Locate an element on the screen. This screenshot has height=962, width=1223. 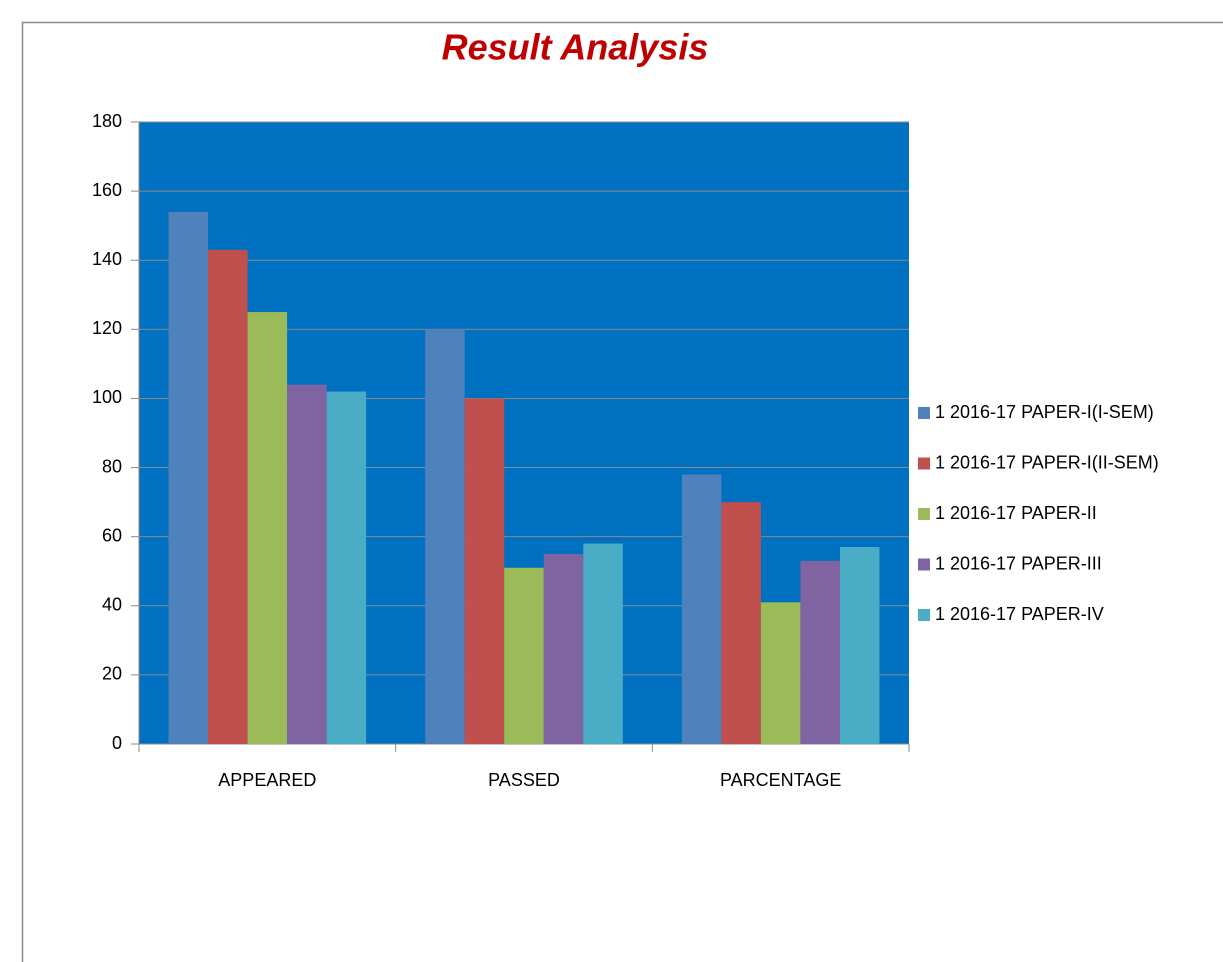
x-tick-label: PASSED is located at coordinates (524, 780).